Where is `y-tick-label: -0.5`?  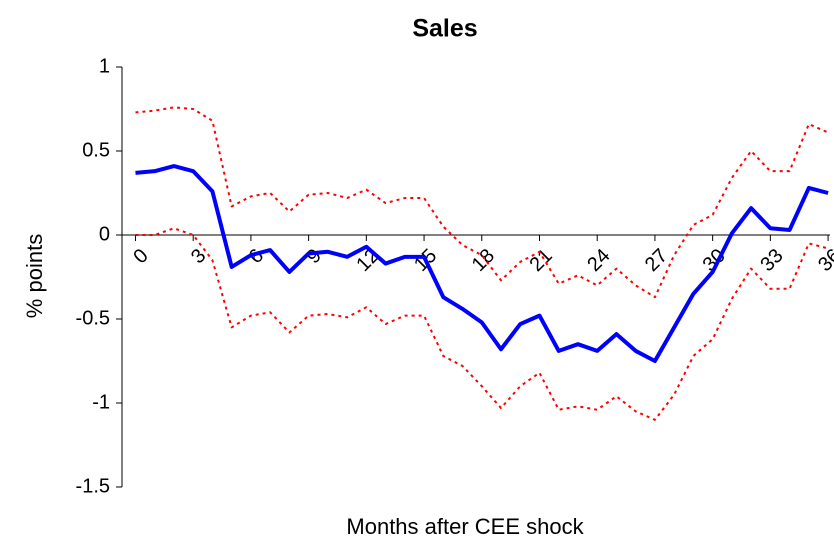
y-tick-label: -0.5 is located at coordinates (93, 318).